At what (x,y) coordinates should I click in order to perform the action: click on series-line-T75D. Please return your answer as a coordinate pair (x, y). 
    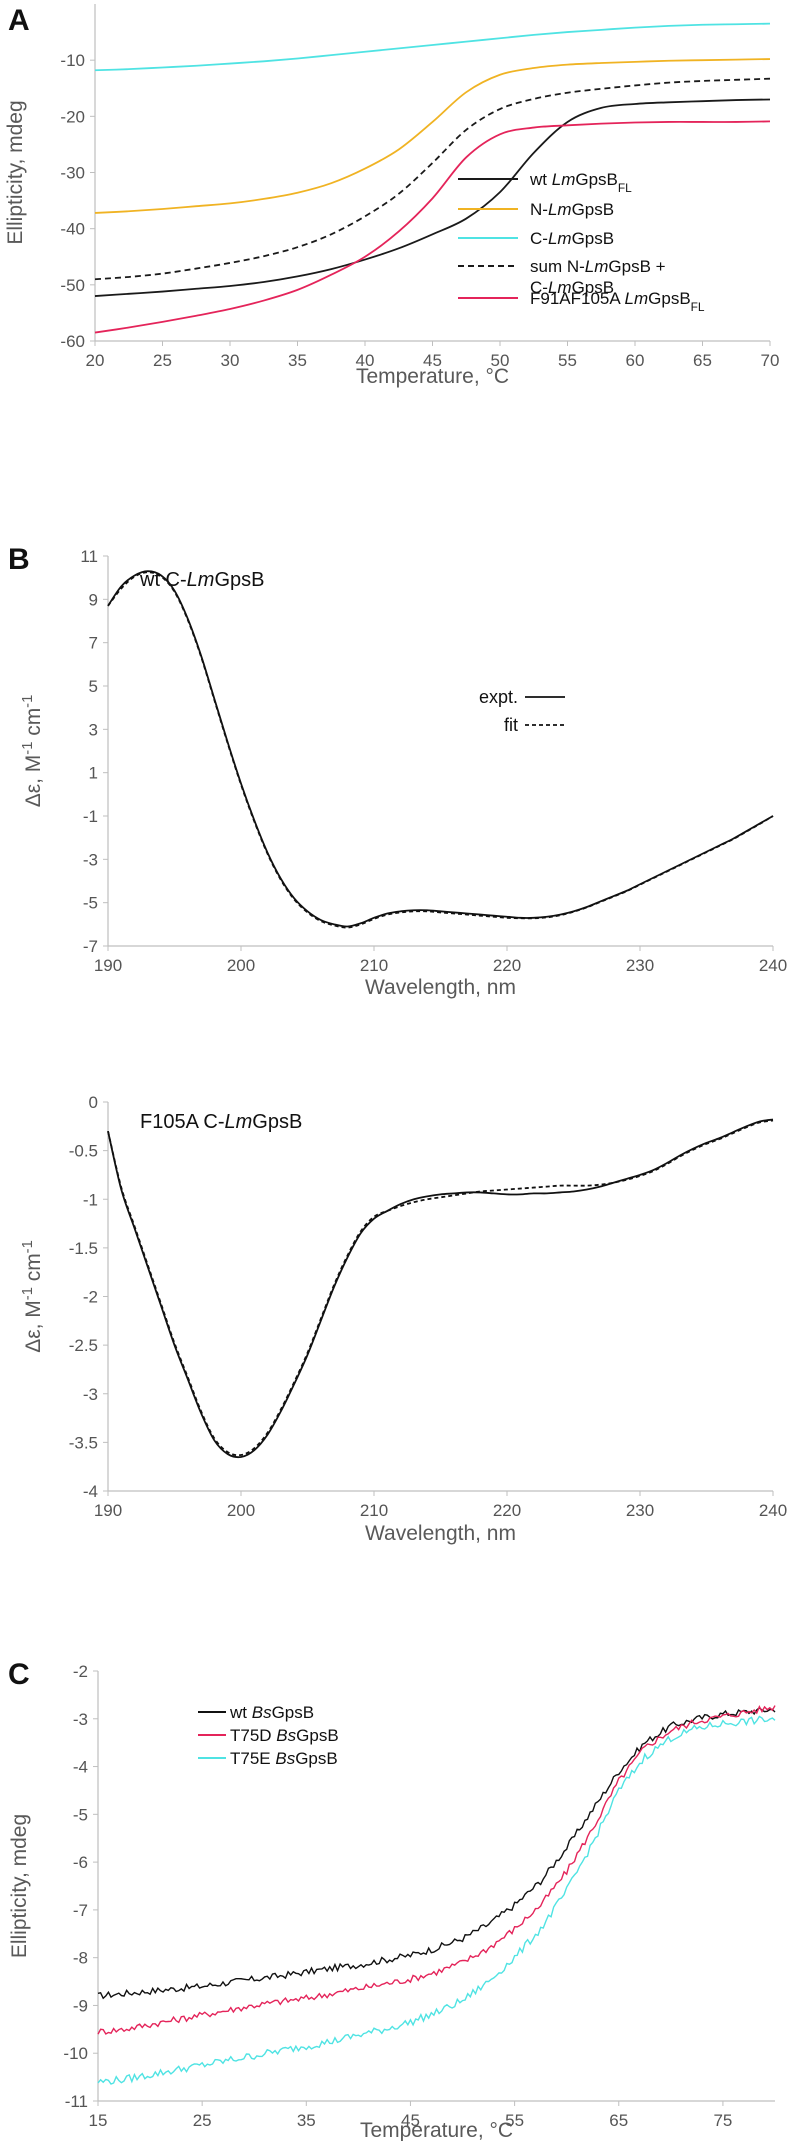
    Looking at the image, I should click on (436, 1870).